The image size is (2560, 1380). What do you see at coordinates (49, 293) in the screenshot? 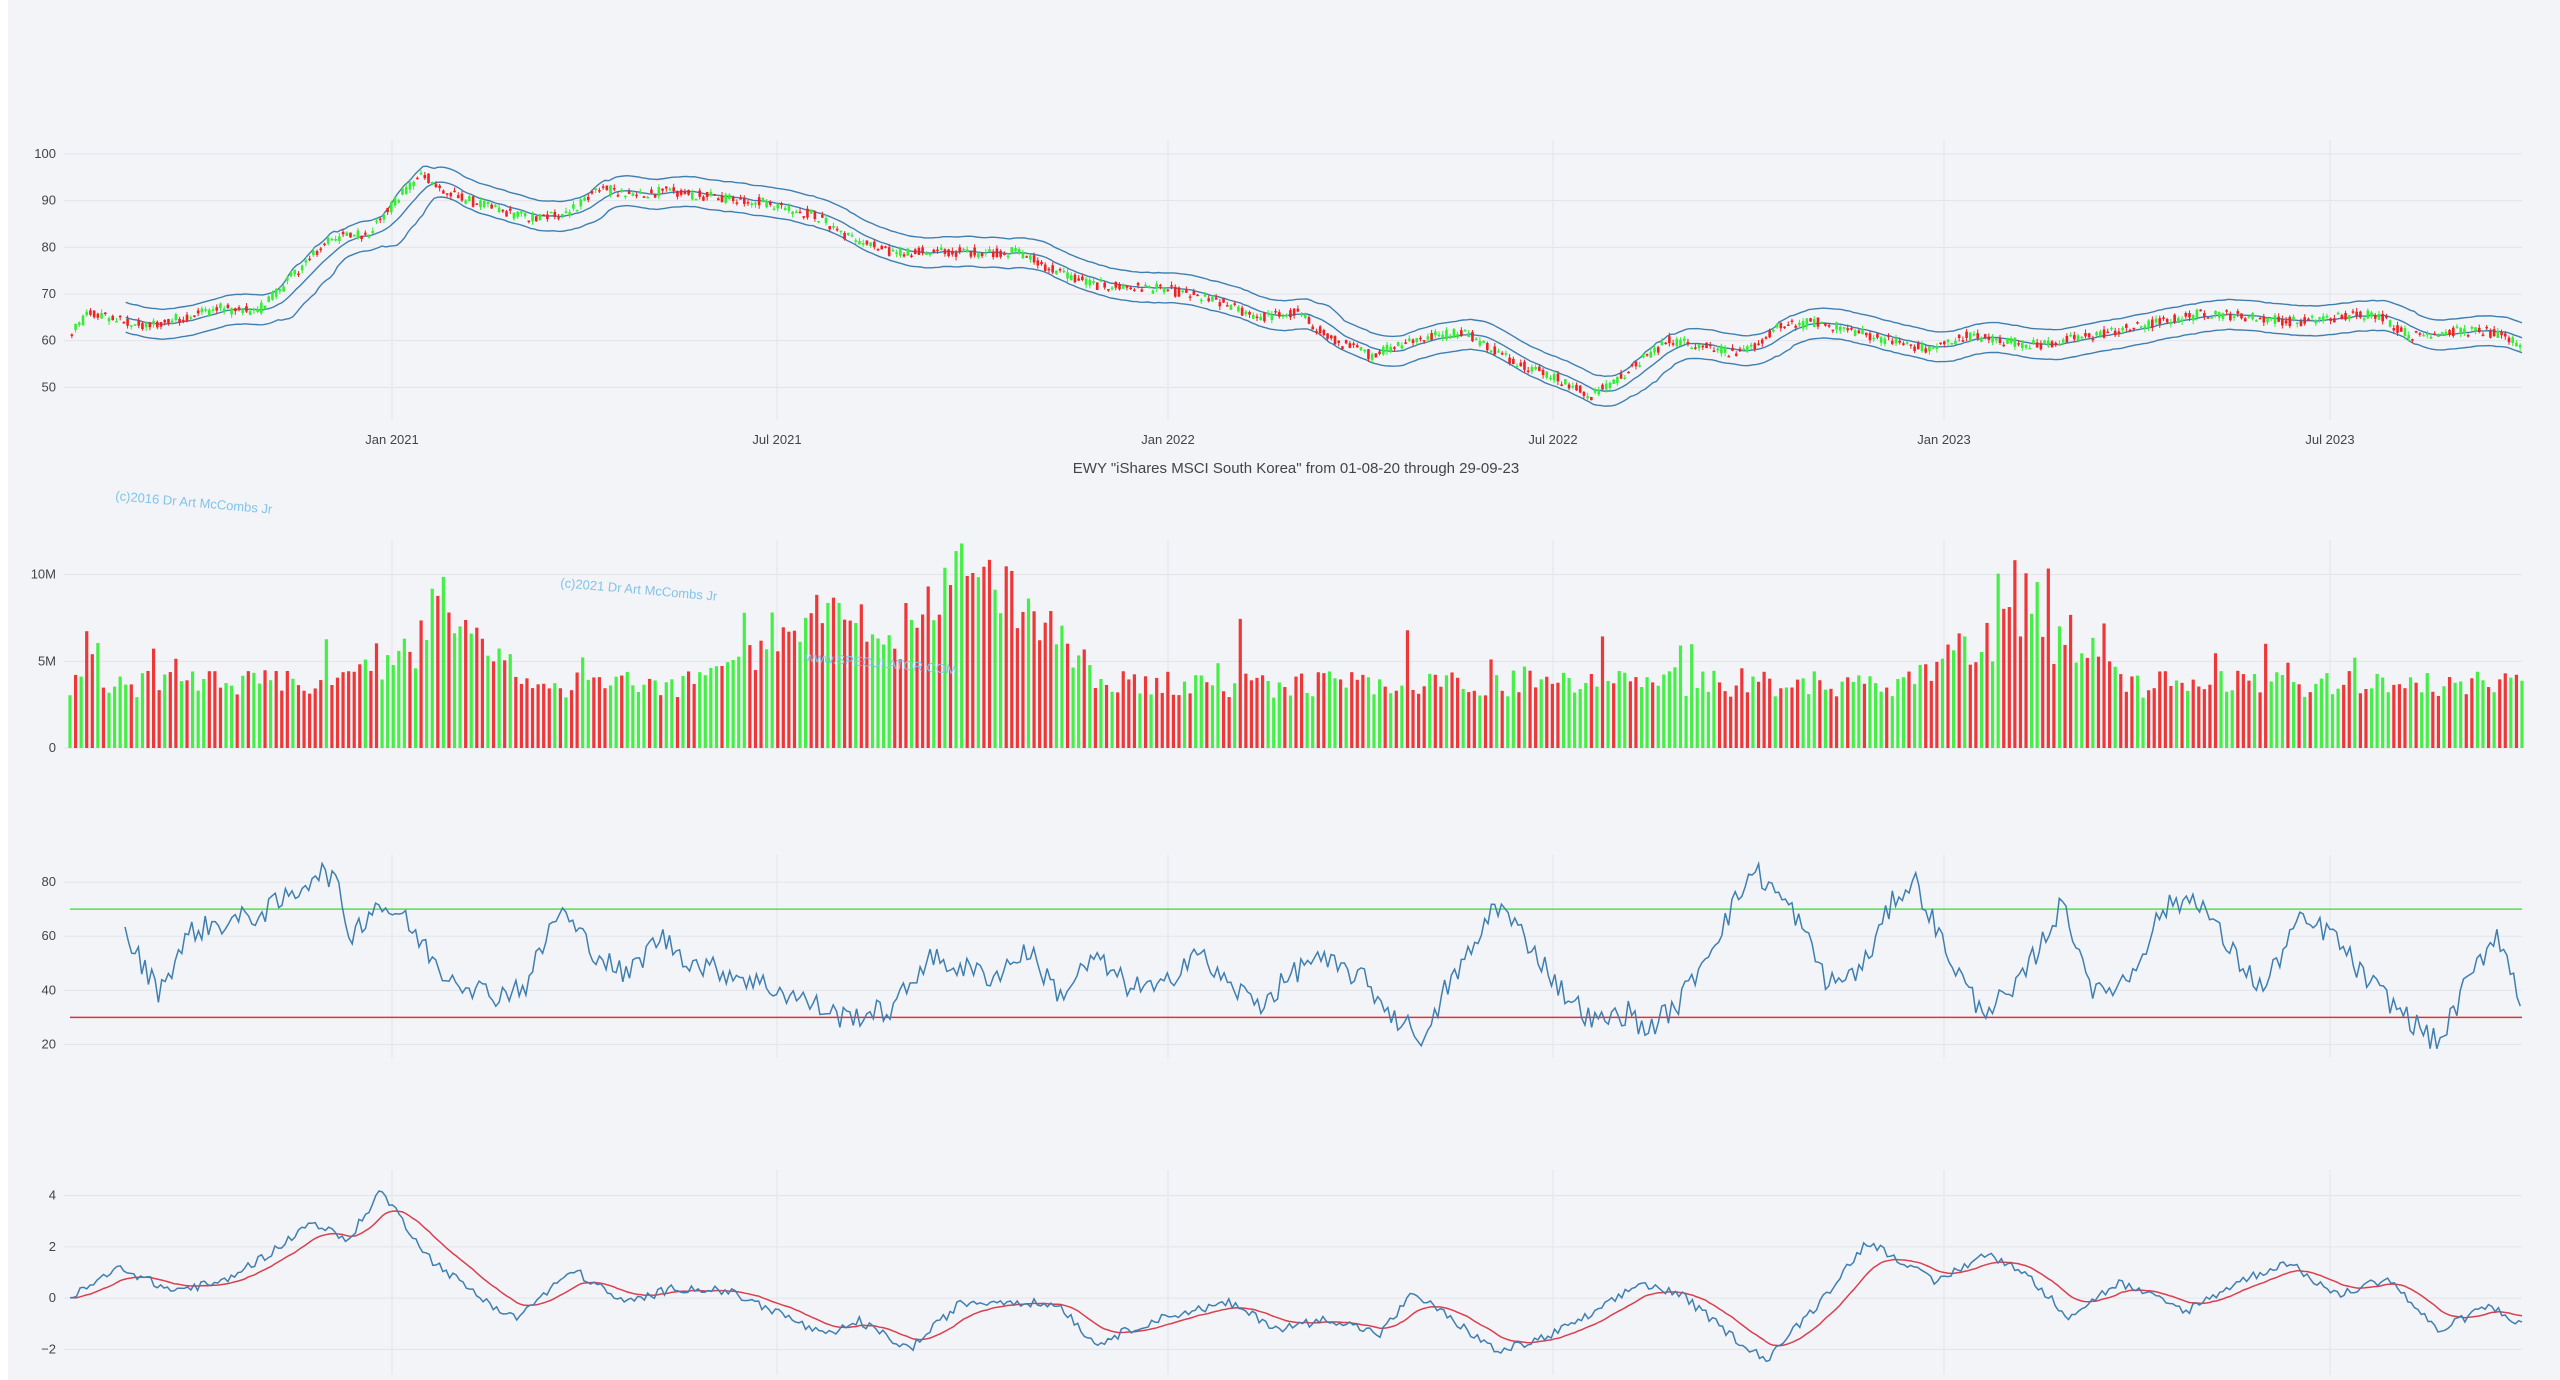
I see `y-tick-label-0-3: 70` at bounding box center [49, 293].